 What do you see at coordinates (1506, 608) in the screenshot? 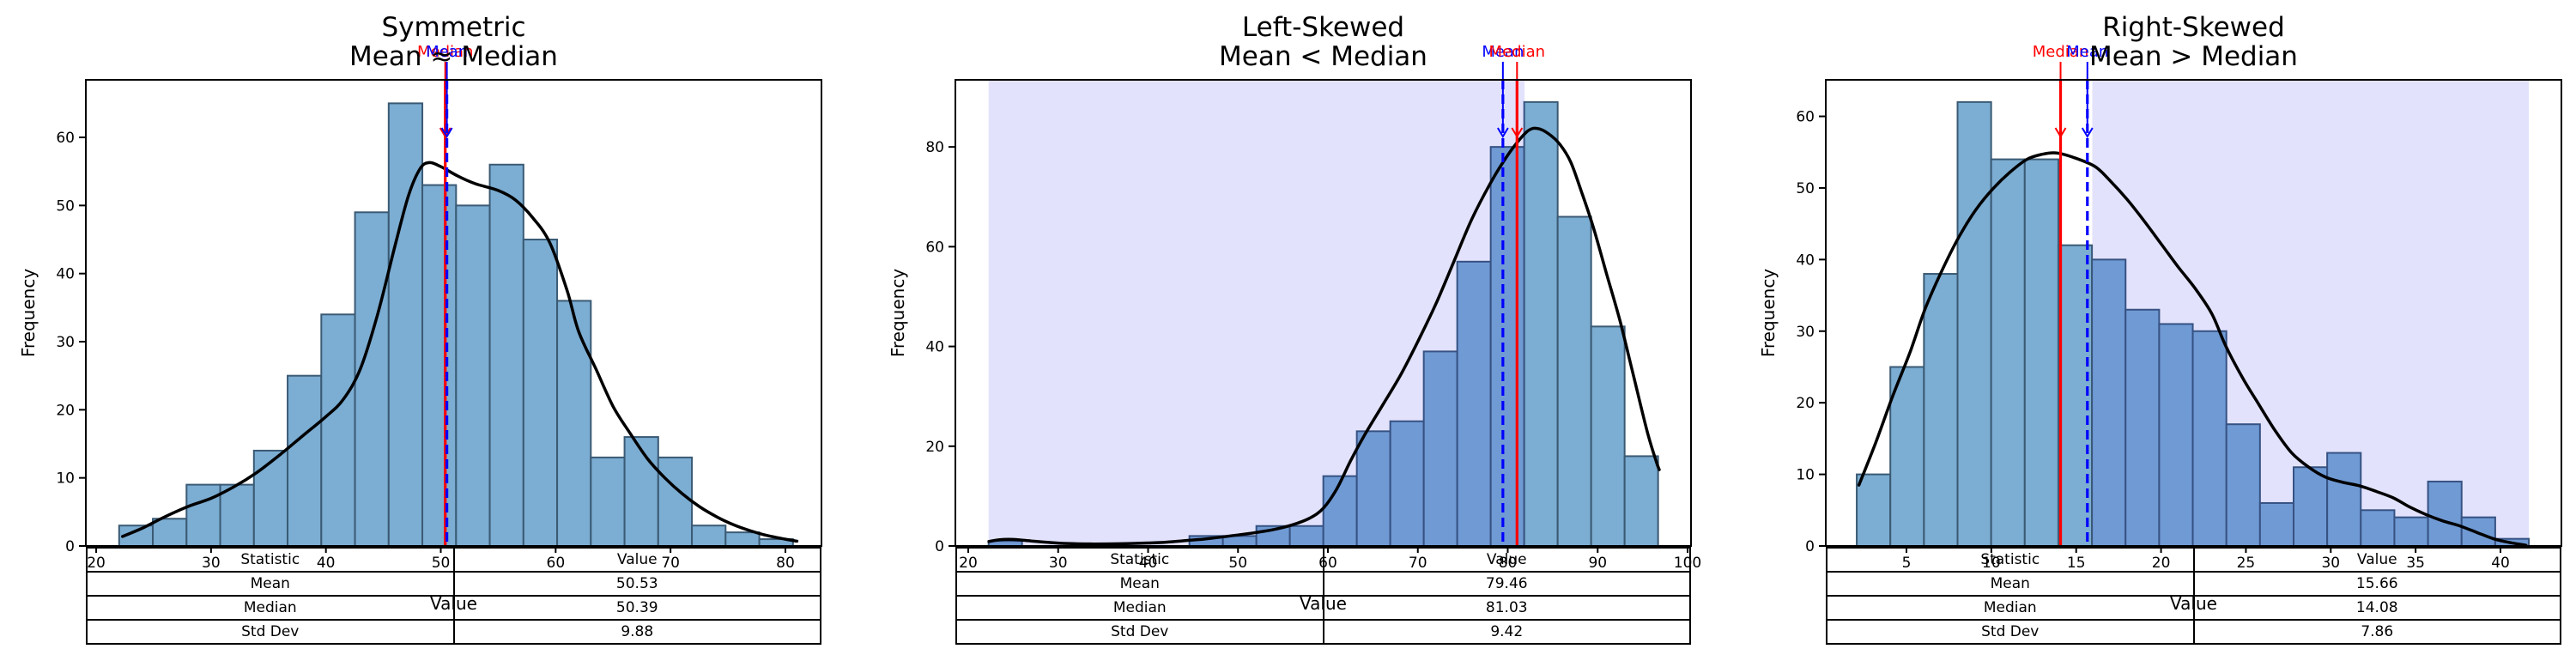
I see `stats-row-value: 81.03` at bounding box center [1506, 608].